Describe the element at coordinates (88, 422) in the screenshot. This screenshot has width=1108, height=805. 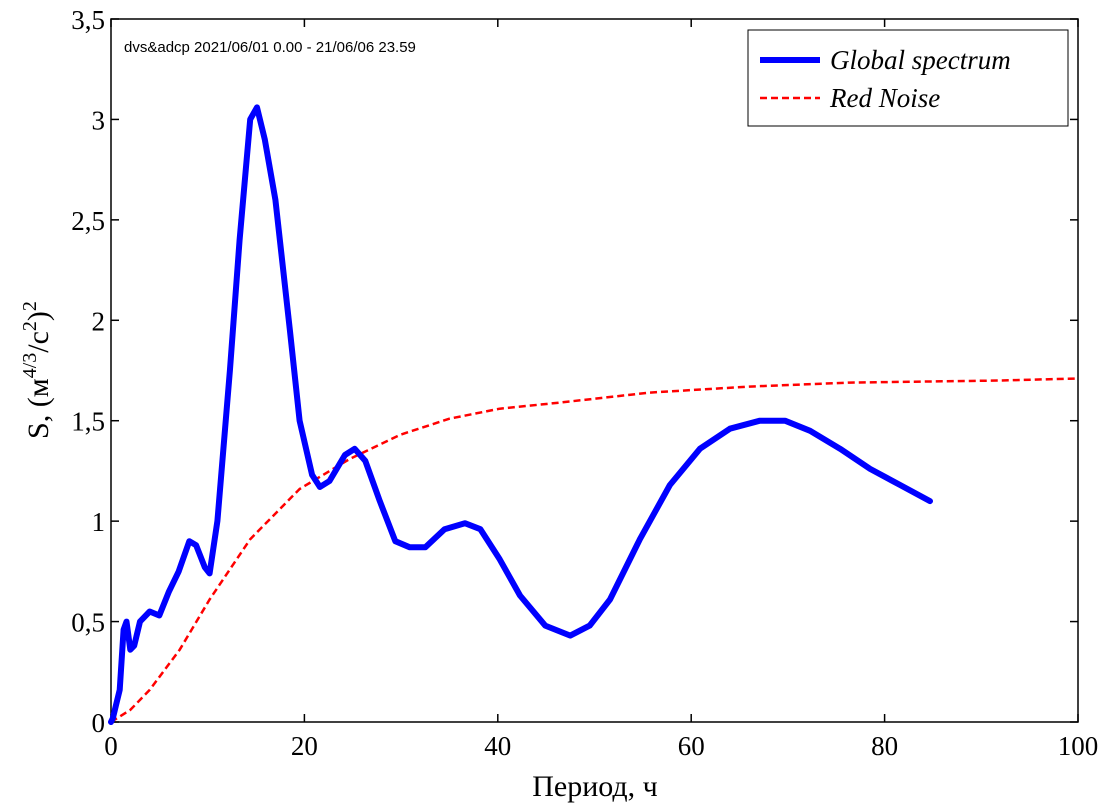
I see `y-tick-label: 1,5` at that location.